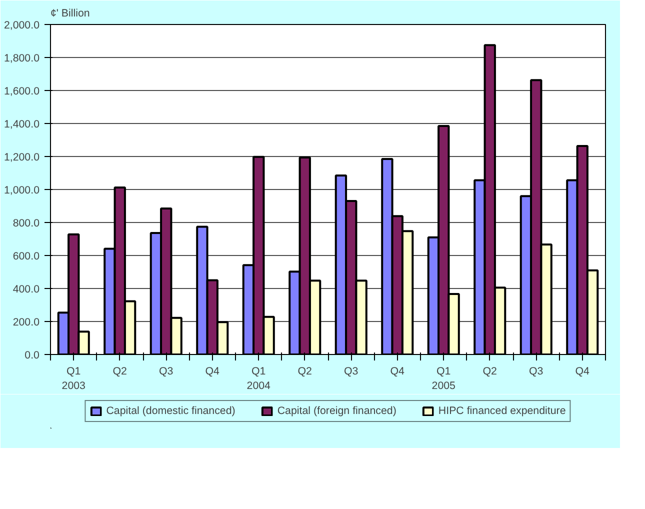 This screenshot has height=509, width=645. What do you see at coordinates (74, 379) in the screenshot?
I see `x-tick-label: Q1 2003` at bounding box center [74, 379].